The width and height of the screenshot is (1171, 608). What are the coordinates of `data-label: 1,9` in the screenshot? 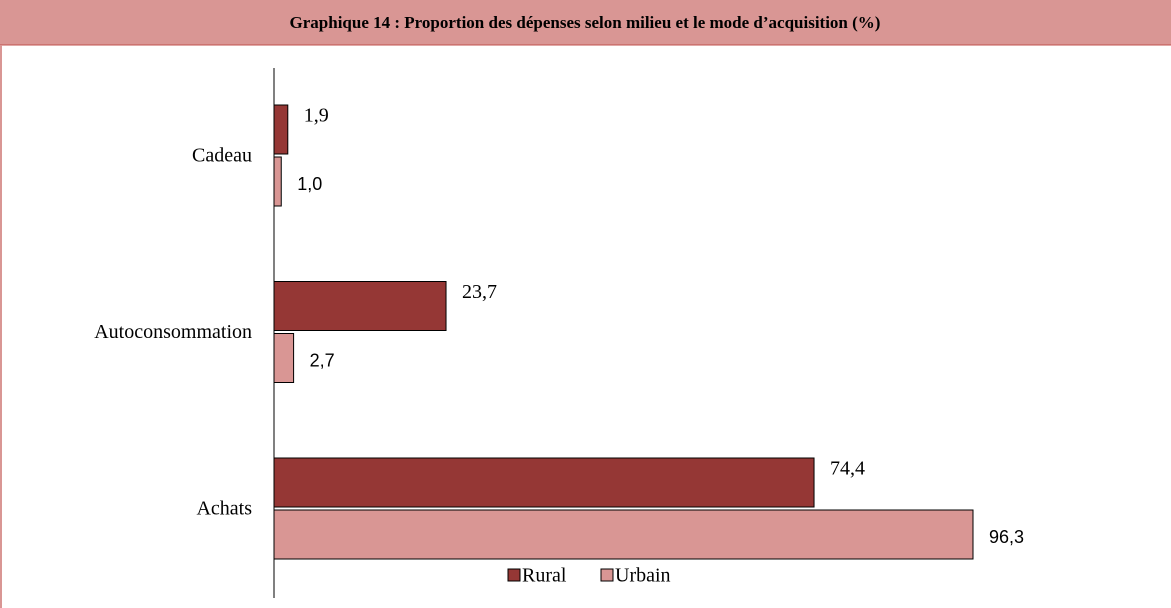 It's located at (316, 116).